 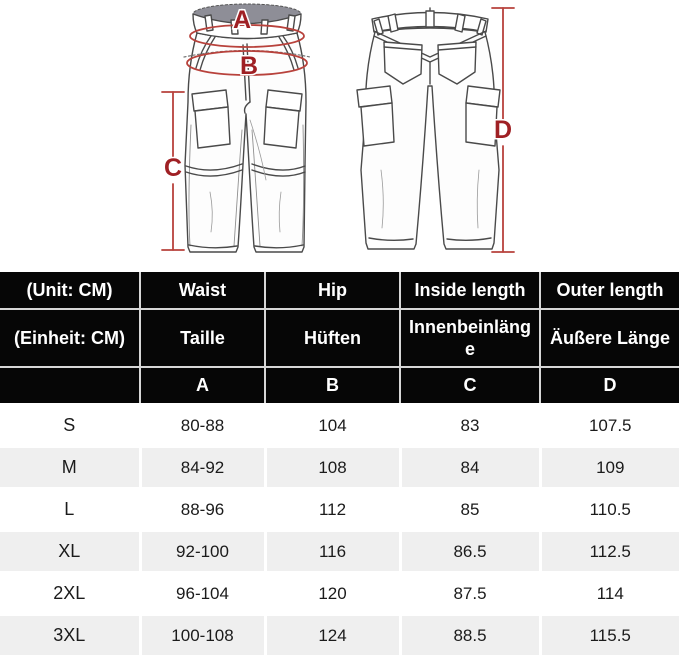 I want to click on value-cell: 109, so click(x=609, y=468).